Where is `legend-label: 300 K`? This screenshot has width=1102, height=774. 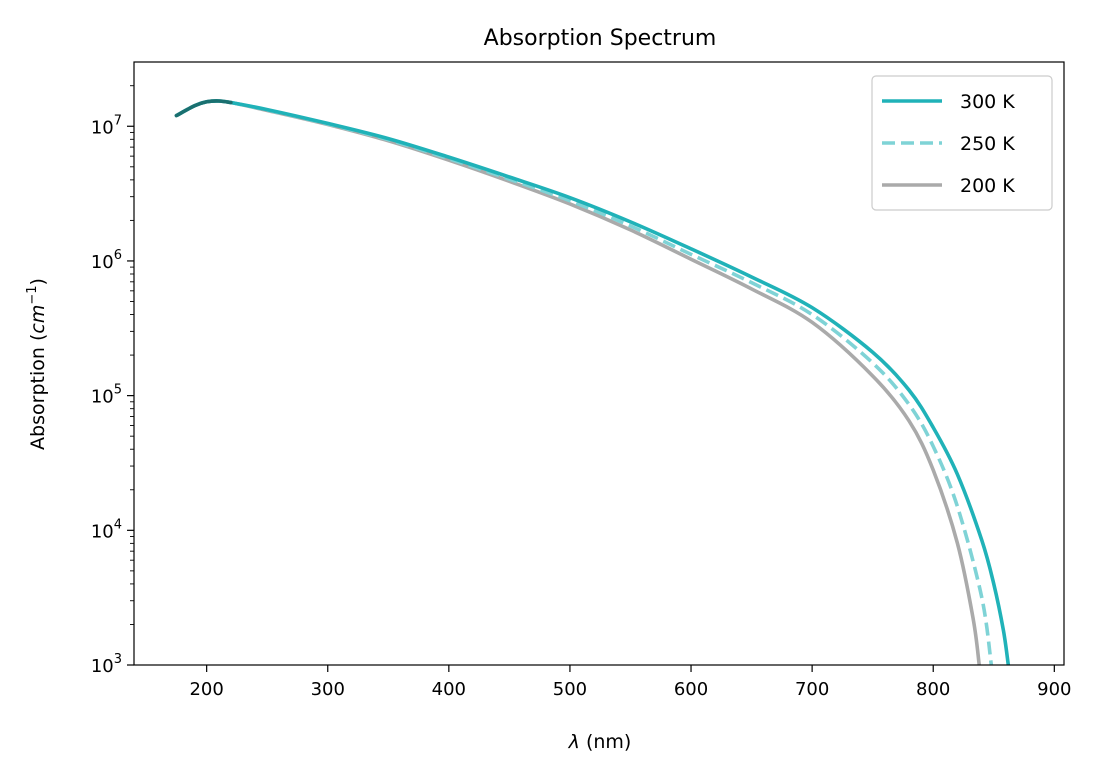
legend-label: 300 K is located at coordinates (987, 102).